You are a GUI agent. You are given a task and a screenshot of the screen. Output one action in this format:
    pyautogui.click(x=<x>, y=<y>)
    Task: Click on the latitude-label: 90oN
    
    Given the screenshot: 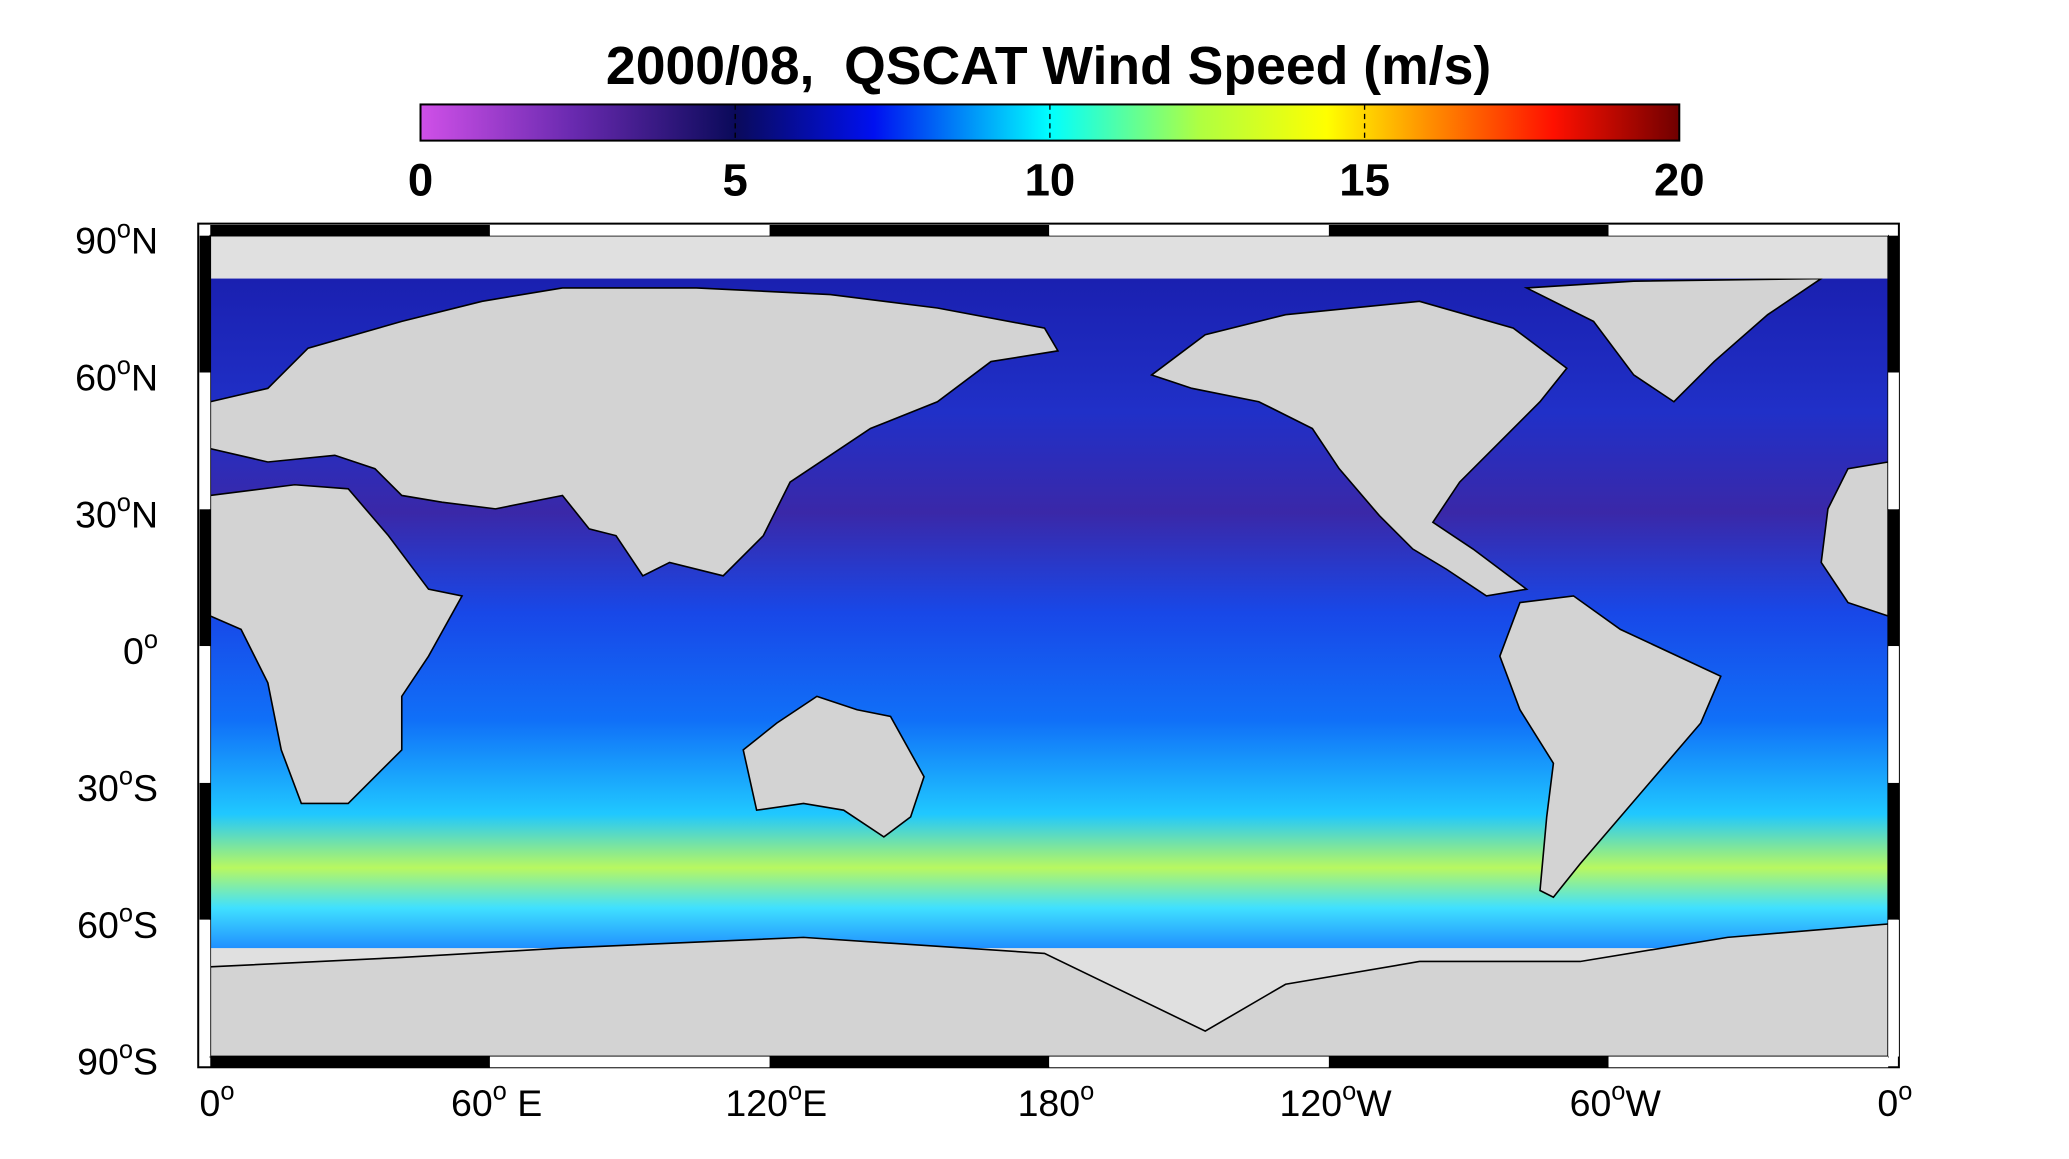 What is the action you would take?
    pyautogui.click(x=116, y=238)
    